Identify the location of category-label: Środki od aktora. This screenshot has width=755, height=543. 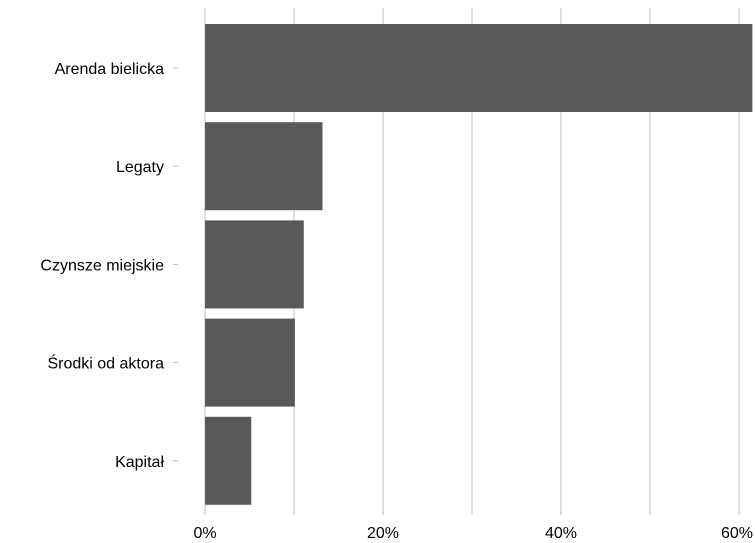
(105, 363).